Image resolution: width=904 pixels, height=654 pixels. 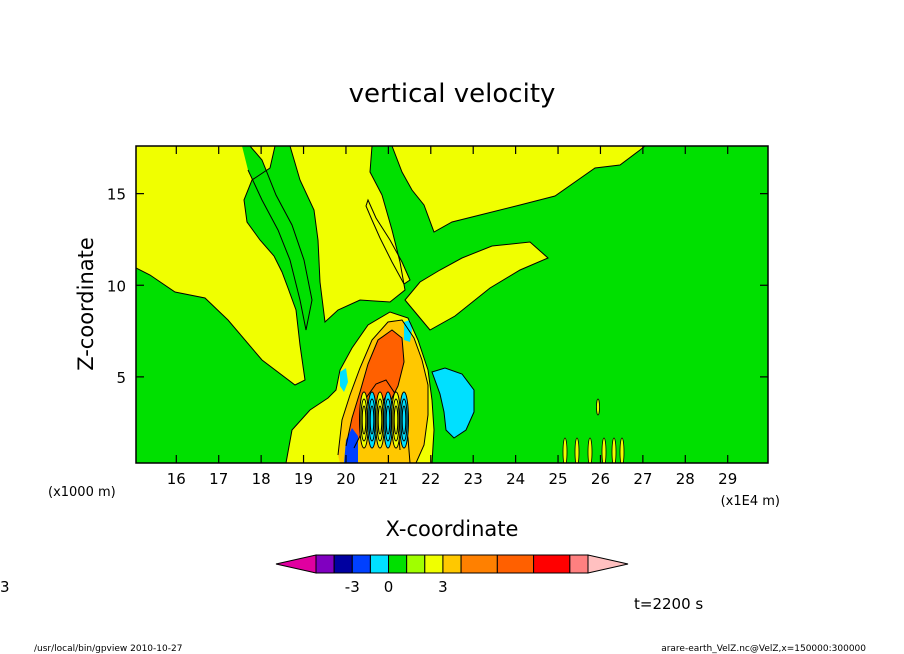 What do you see at coordinates (303, 479) in the screenshot?
I see `x-tick-label: 19` at bounding box center [303, 479].